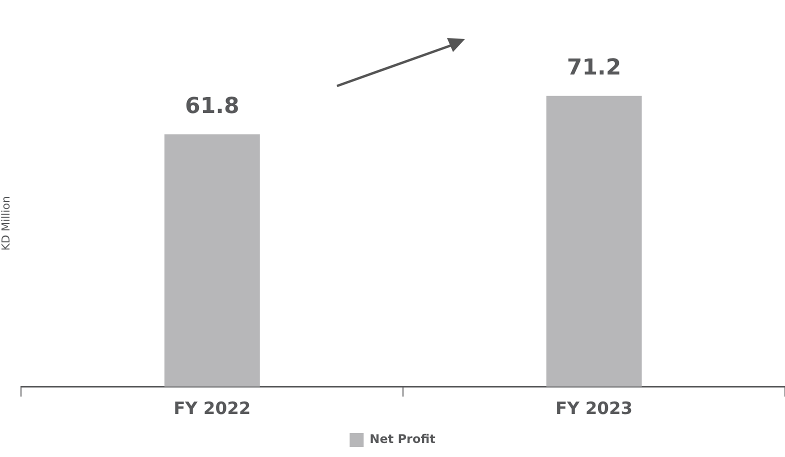 The width and height of the screenshot is (785, 457). Describe the element at coordinates (212, 107) in the screenshot. I see `data-label: 61.8` at that location.